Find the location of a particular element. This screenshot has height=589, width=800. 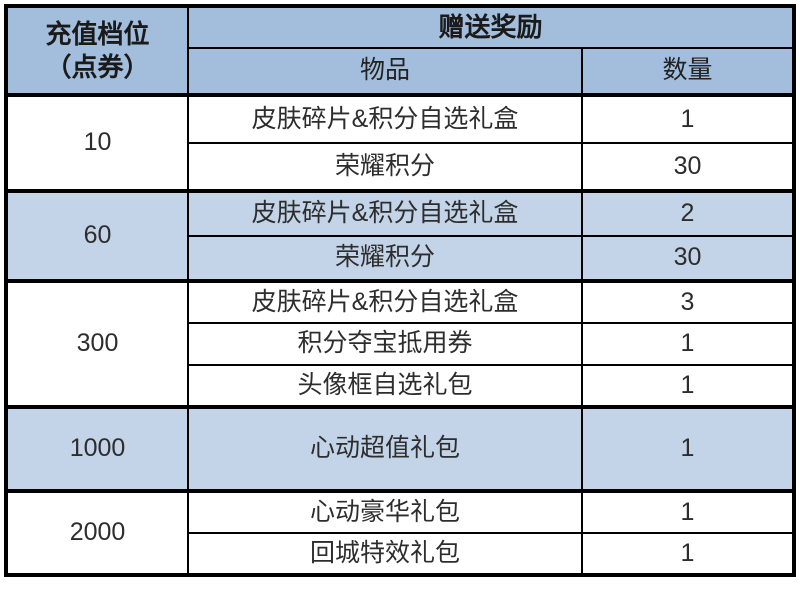

tier-cell: 300 is located at coordinates (97, 343).